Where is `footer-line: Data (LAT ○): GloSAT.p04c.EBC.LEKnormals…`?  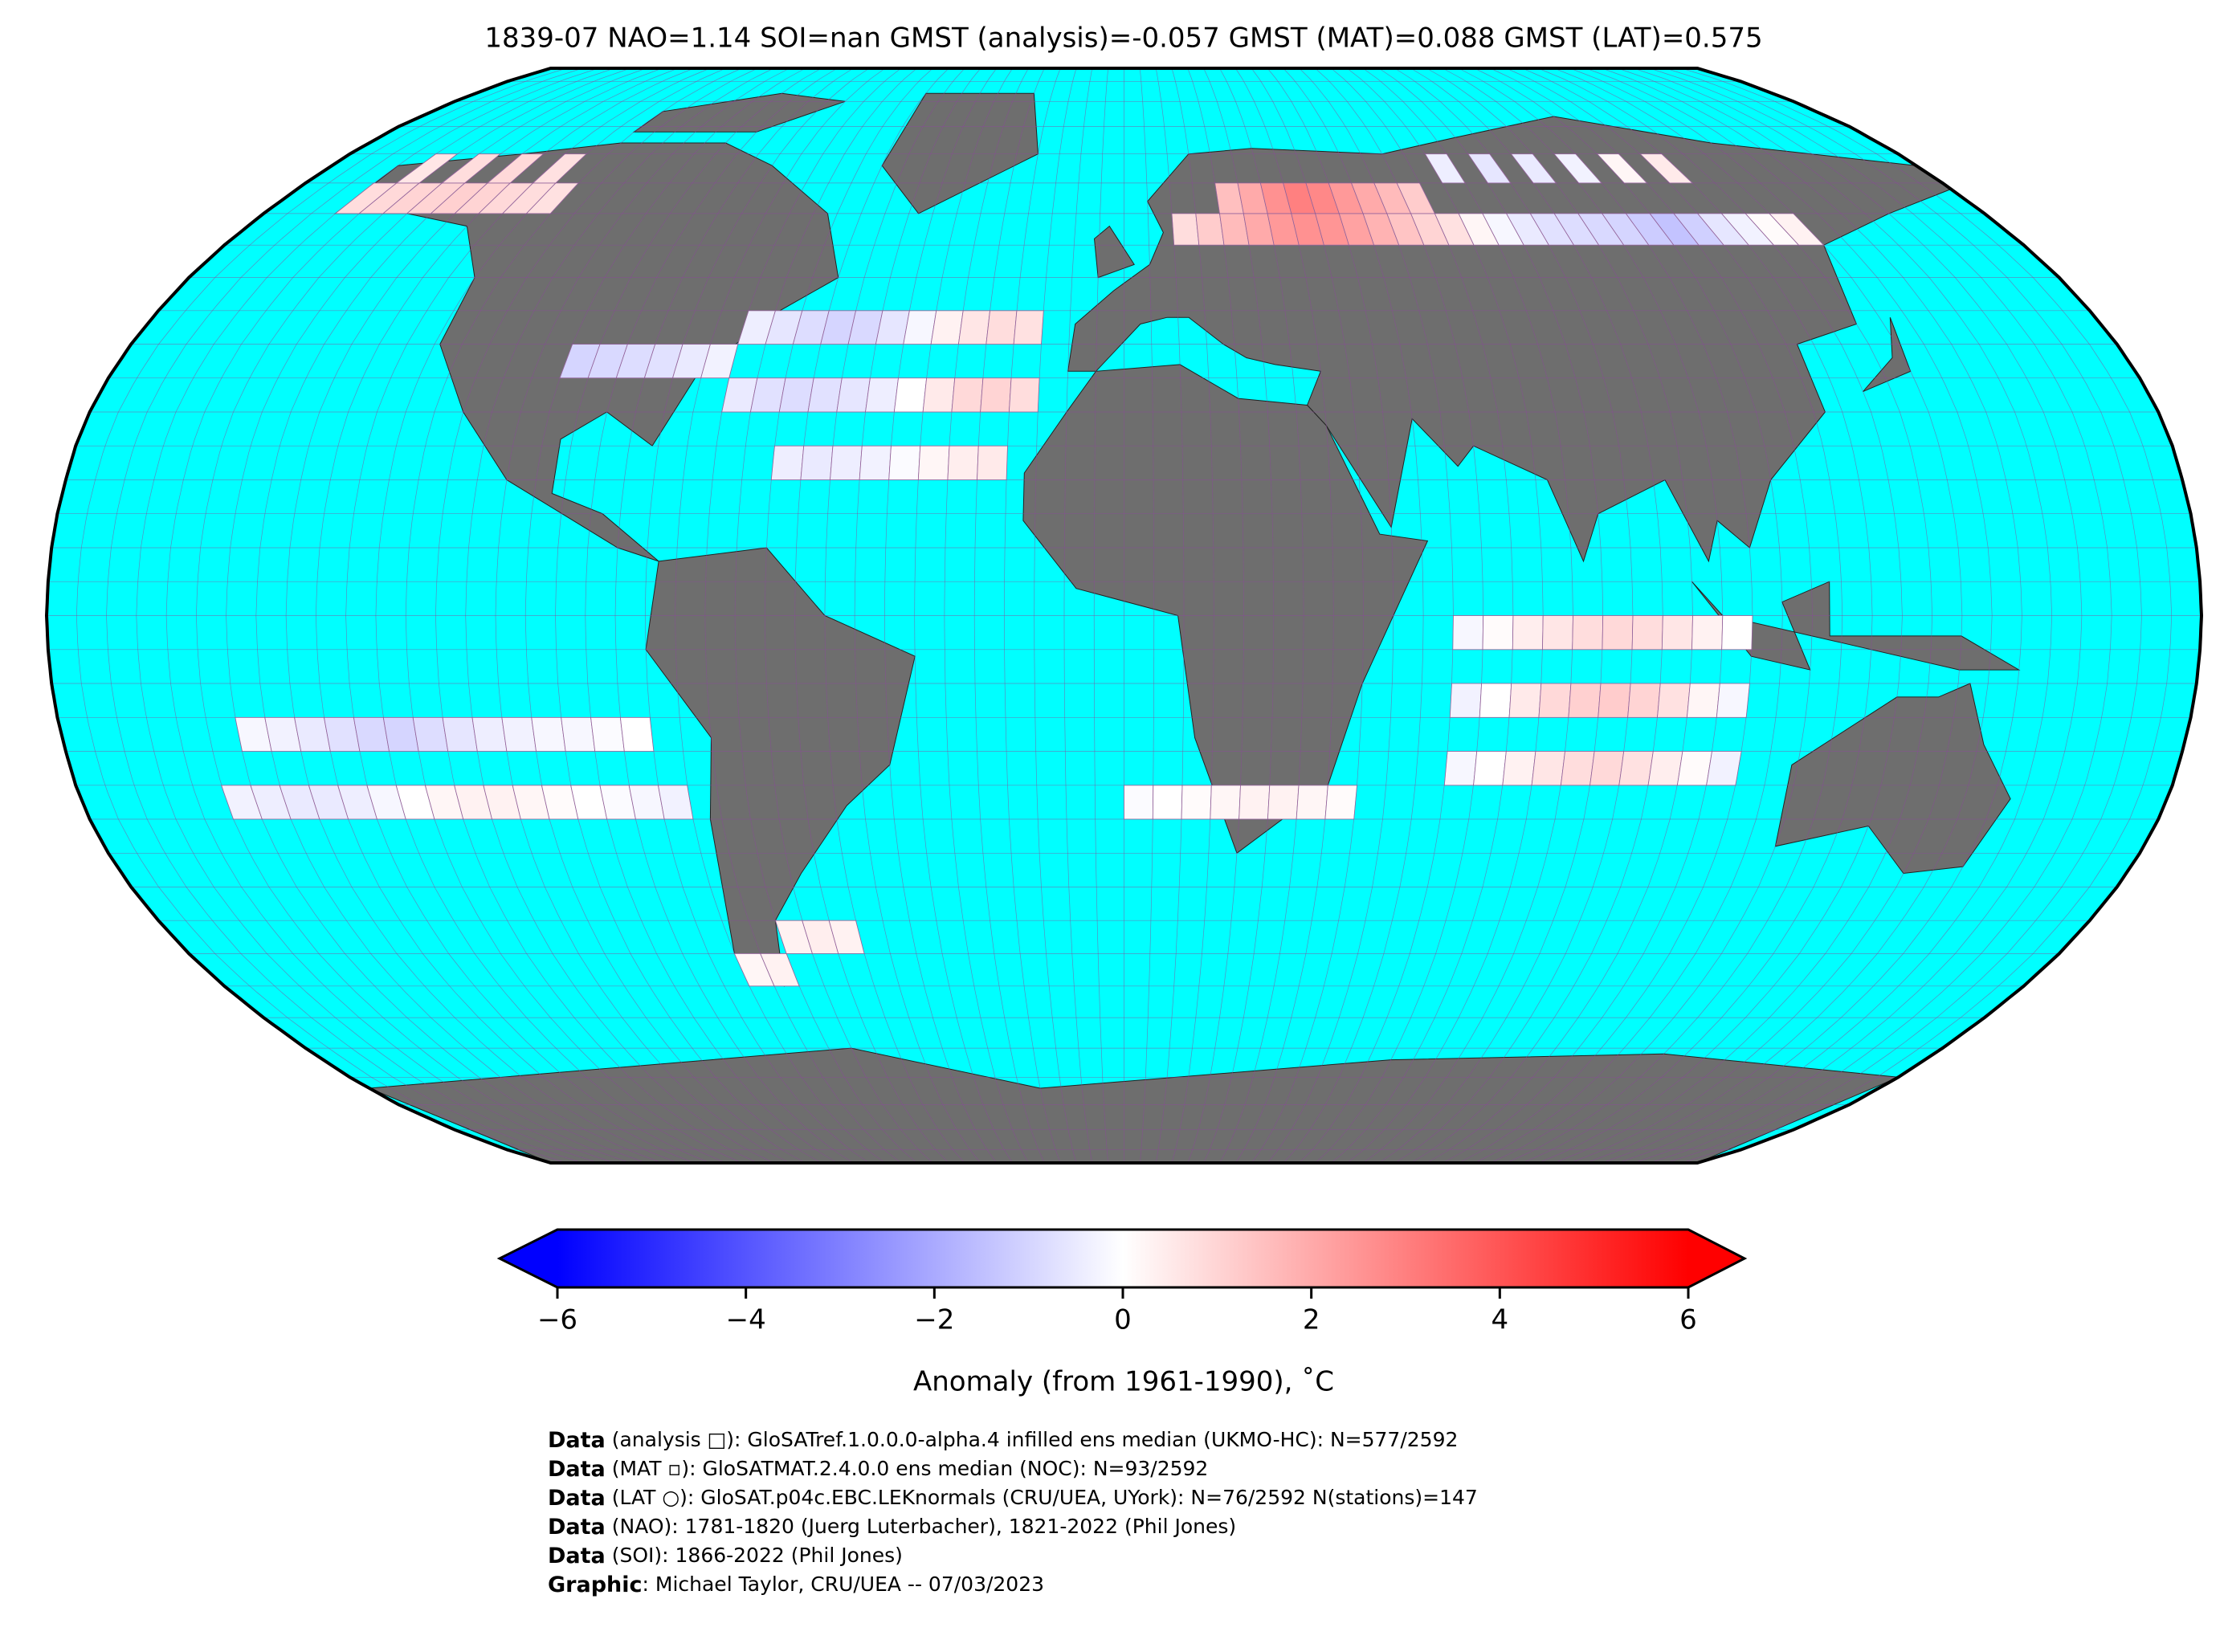 footer-line: Data (LAT ○): GloSAT.p04c.EBC.LEKnormals… is located at coordinates (1013, 1498).